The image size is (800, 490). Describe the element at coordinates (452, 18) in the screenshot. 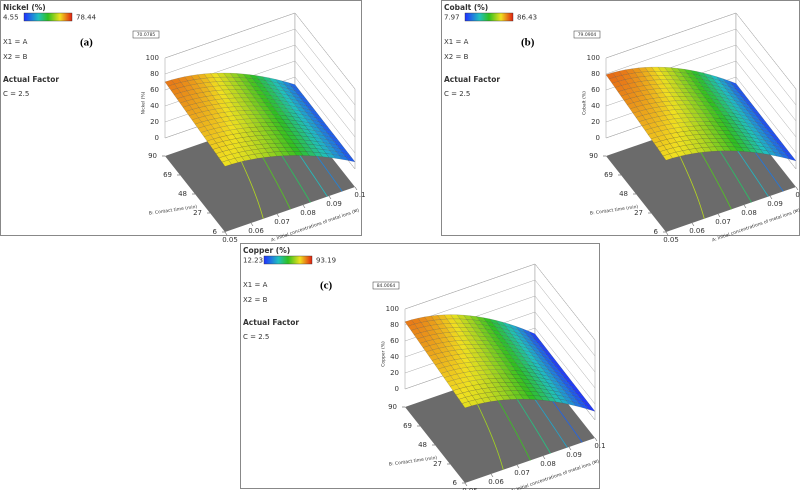

I see `colorbar-min: 7.97` at that location.